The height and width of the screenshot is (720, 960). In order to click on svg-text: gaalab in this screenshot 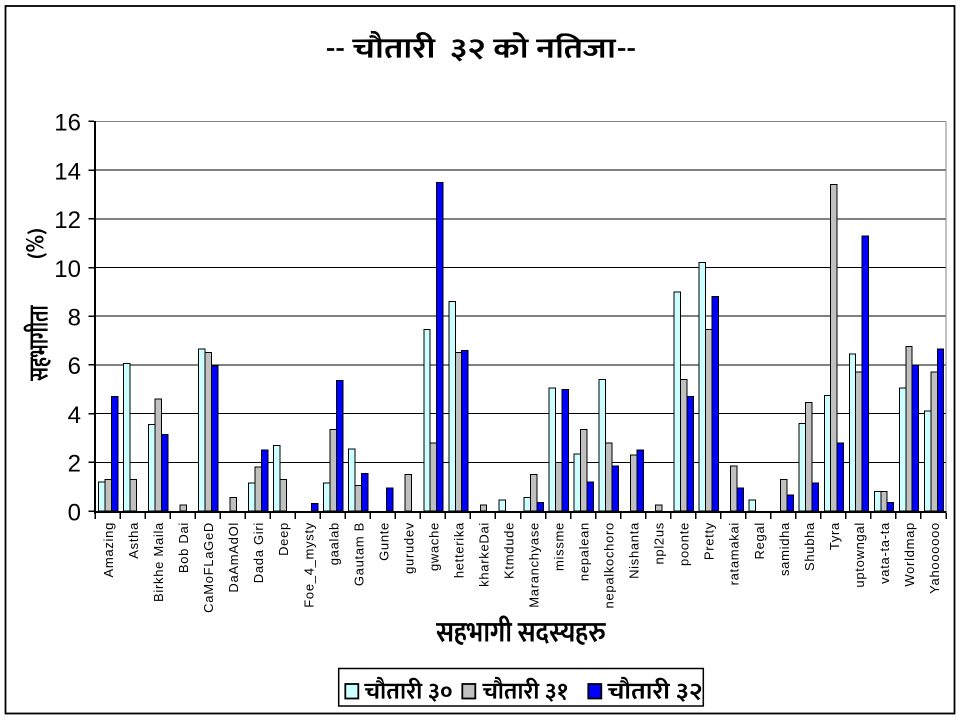, I will do `click(333, 543)`.